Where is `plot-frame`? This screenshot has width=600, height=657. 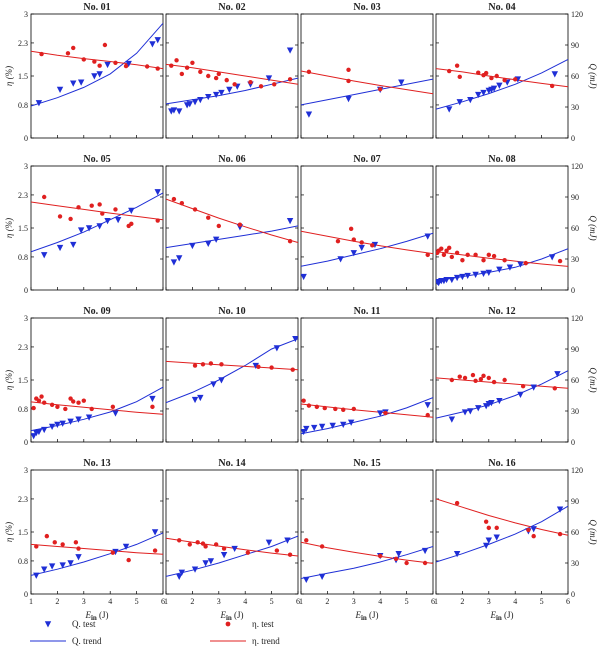
plot-frame is located at coordinates (97, 532).